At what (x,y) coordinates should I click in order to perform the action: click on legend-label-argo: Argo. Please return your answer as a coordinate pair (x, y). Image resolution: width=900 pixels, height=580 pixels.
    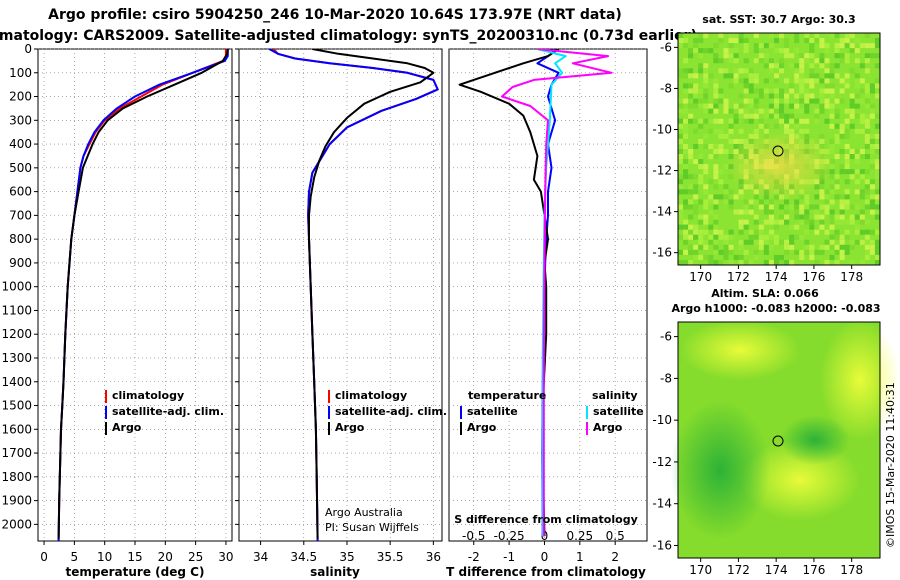
    Looking at the image, I should click on (127, 427).